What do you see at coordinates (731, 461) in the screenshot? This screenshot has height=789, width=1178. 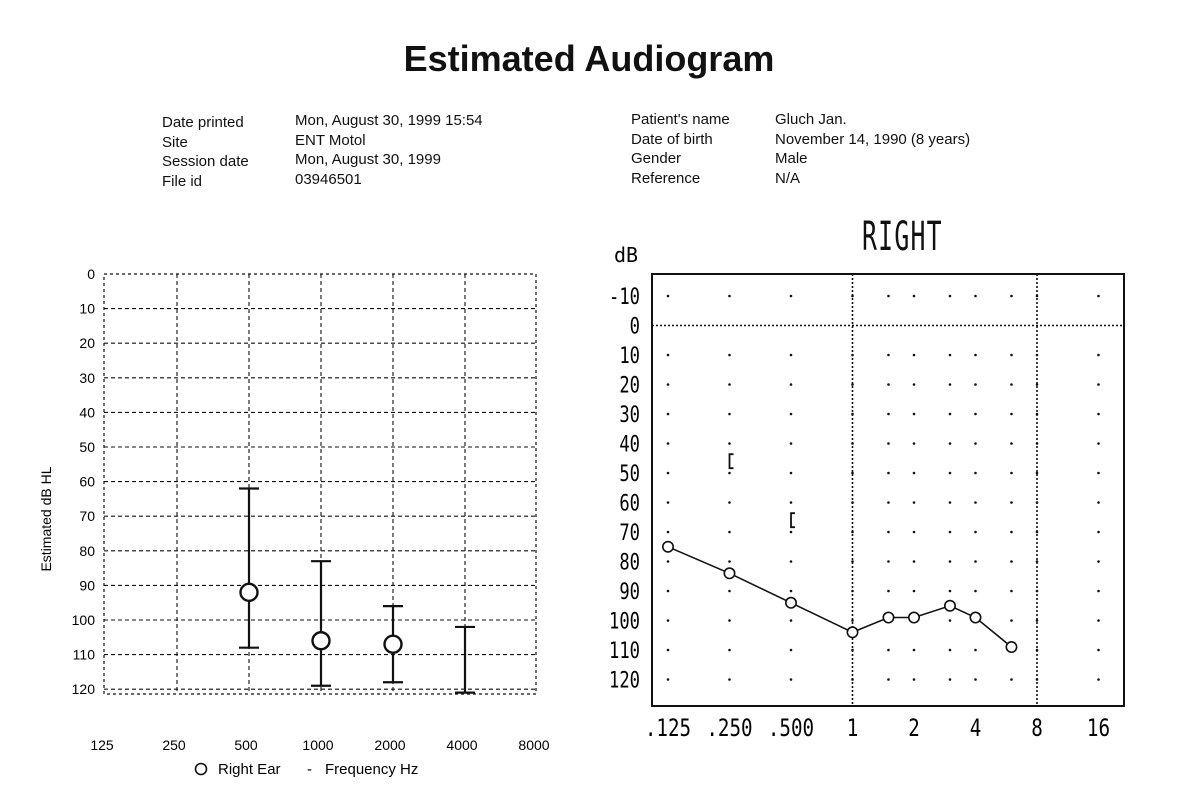 I see `bone-conduction-mark` at bounding box center [731, 461].